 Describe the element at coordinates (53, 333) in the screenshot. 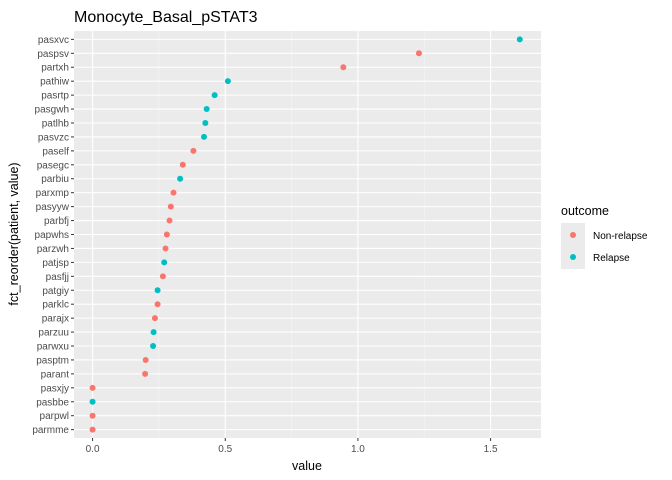

I see `y-tick-label: parzuu` at that location.